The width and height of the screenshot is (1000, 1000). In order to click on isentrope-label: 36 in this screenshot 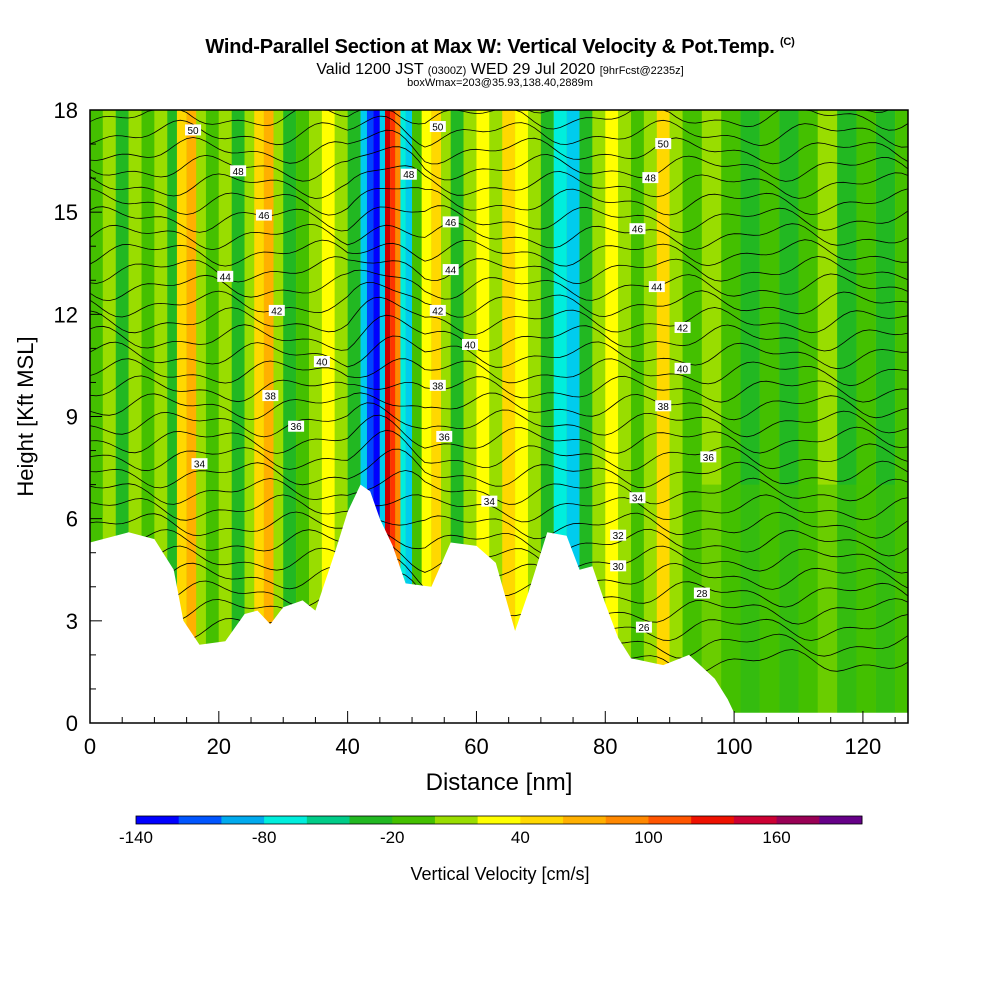, I will do `click(708, 457)`.